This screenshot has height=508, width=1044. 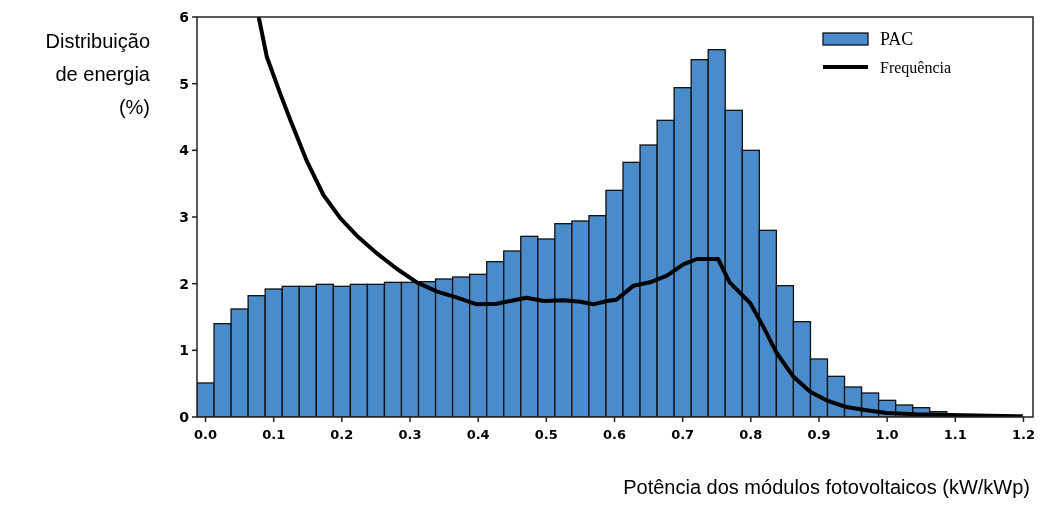 I want to click on x-tick-label: 0.3, so click(x=410, y=434).